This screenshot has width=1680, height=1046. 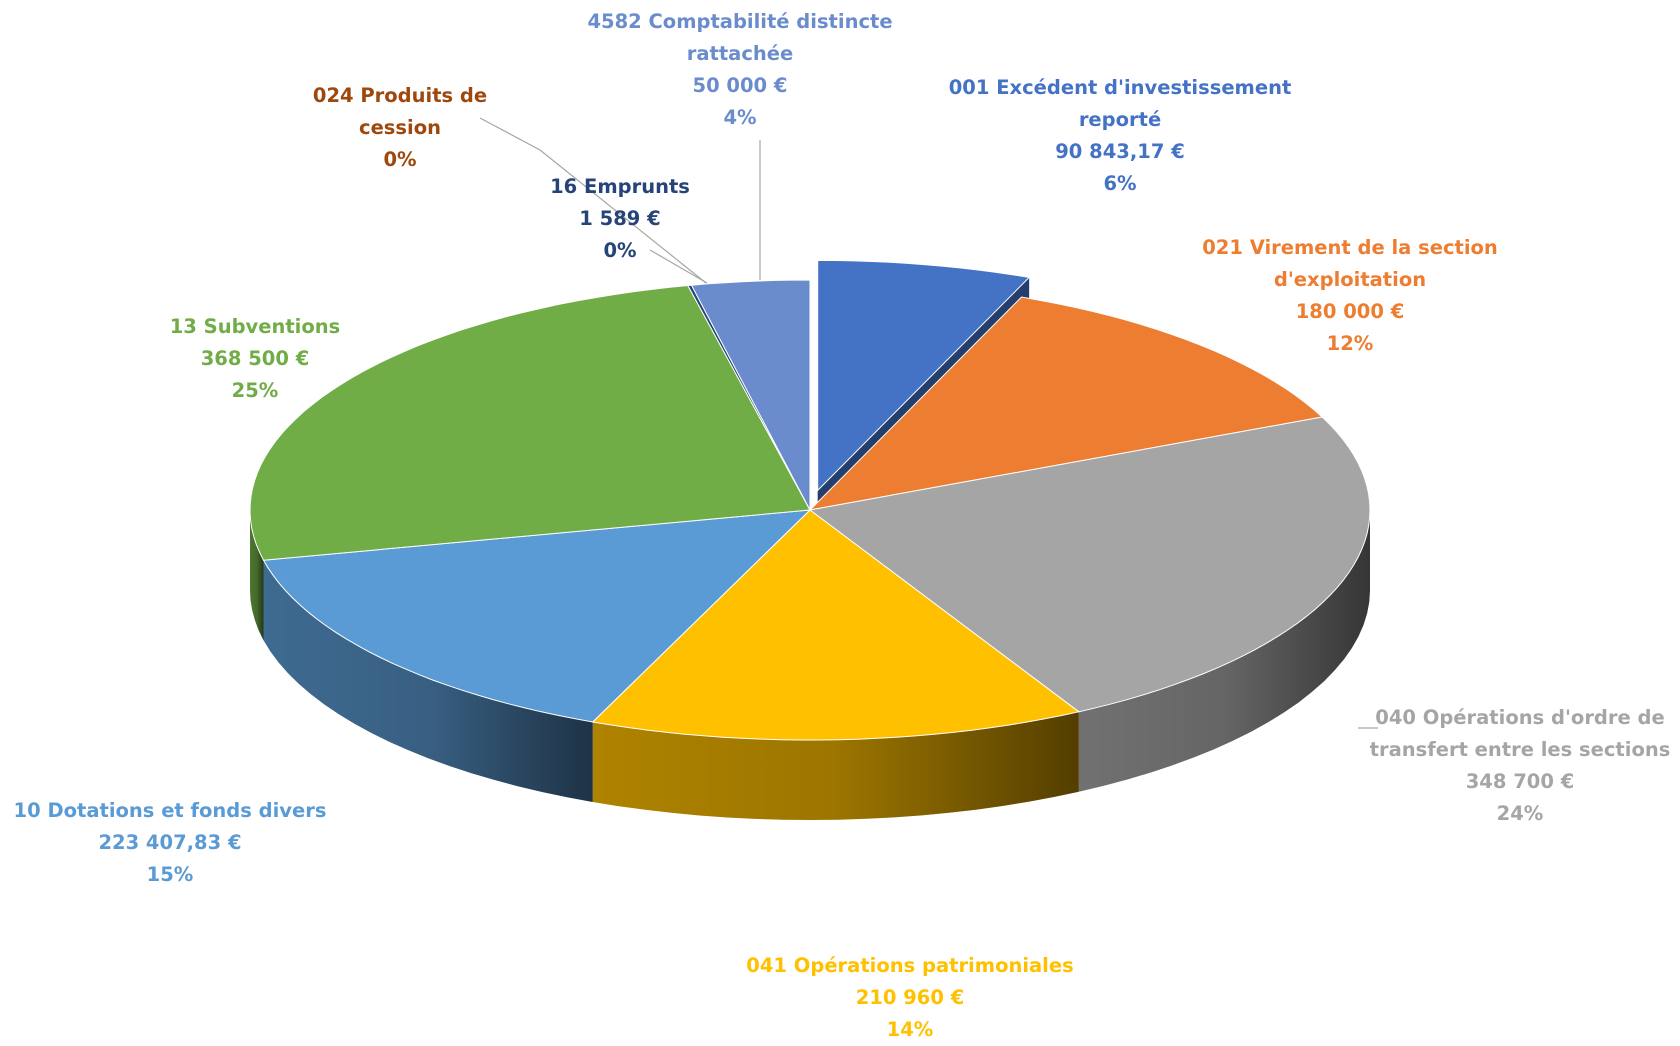 What do you see at coordinates (1120, 183) in the screenshot?
I see `label-001-percent: 6%` at bounding box center [1120, 183].